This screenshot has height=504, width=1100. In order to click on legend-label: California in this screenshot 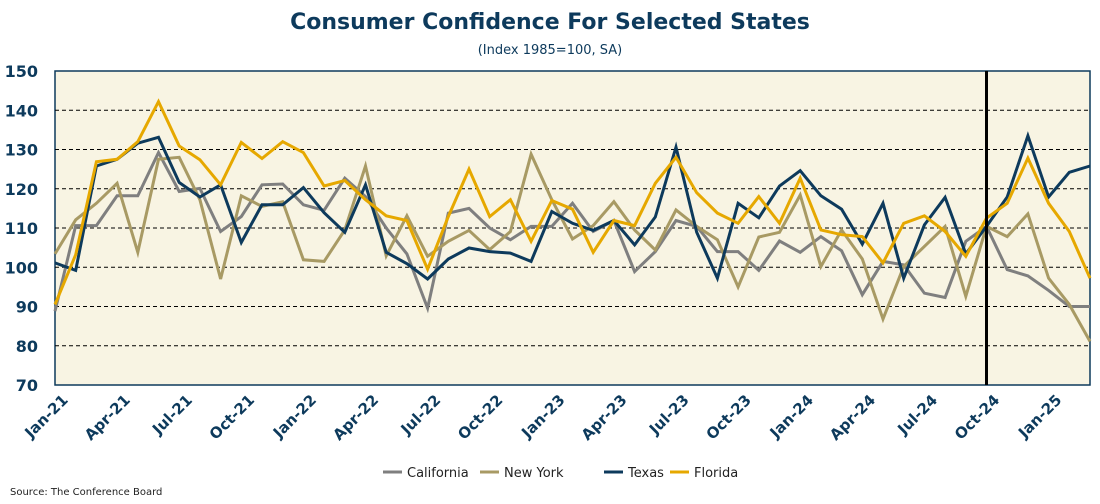, I will do `click(438, 473)`.